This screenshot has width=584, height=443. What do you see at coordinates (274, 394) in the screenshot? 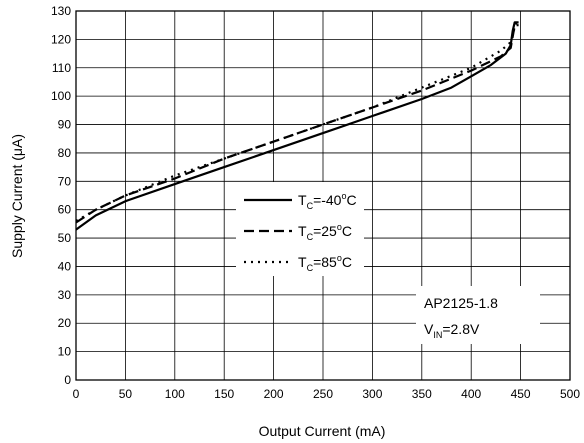
I see `x-tick-label: 200` at bounding box center [274, 394].